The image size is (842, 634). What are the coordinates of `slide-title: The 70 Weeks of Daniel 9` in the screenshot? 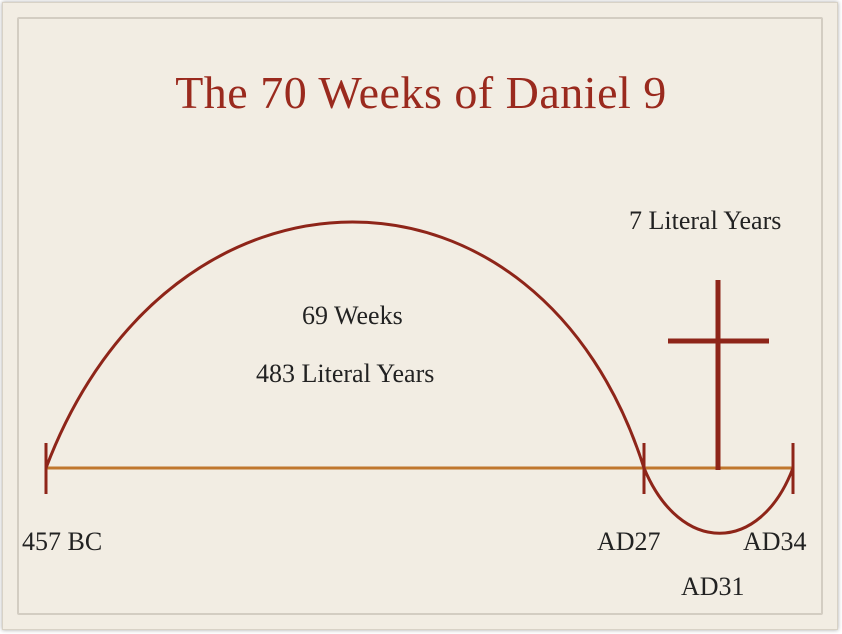 It's located at (421, 92).